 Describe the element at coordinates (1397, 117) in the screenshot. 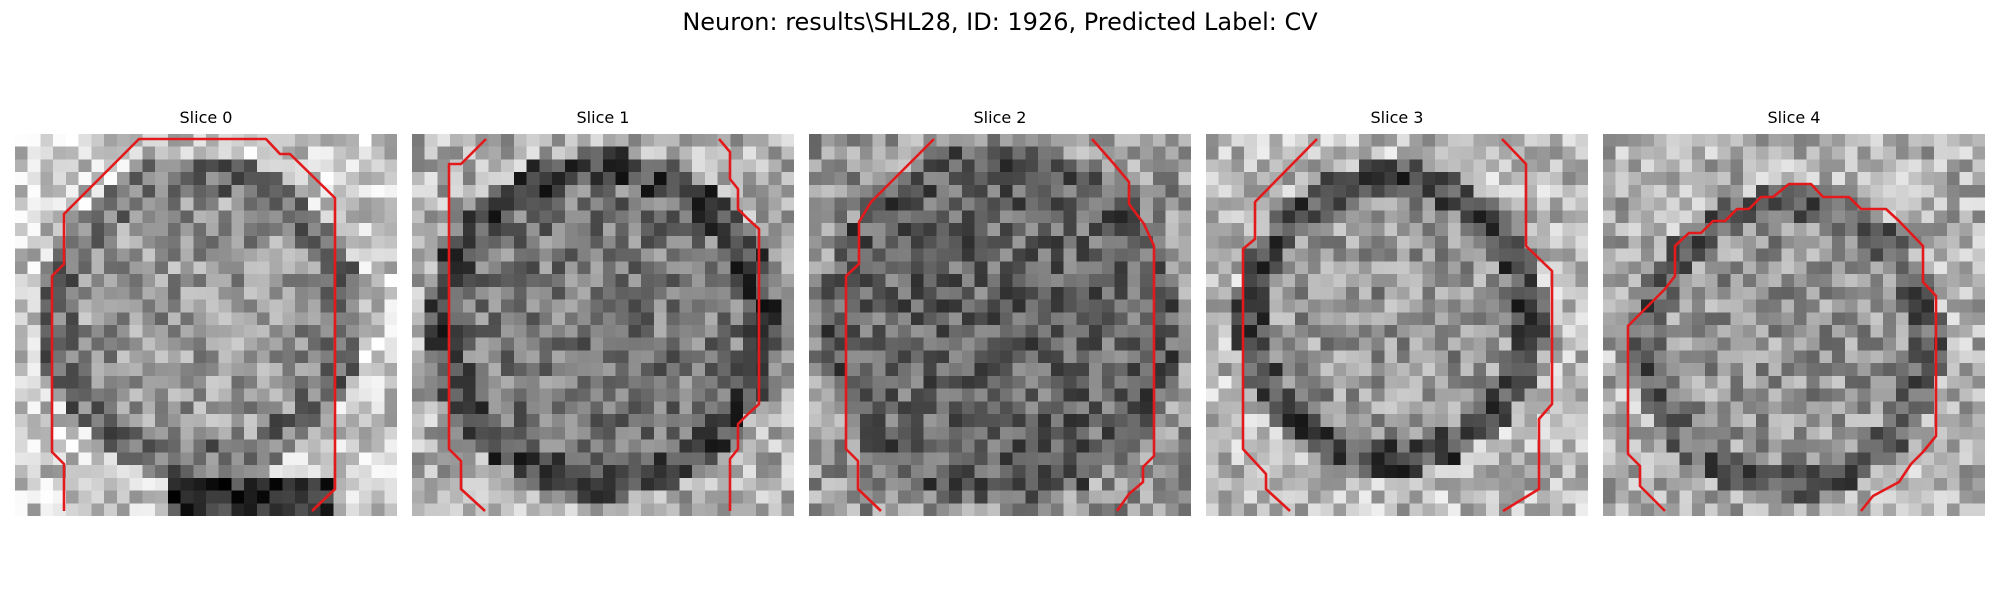

I see `slice-title: Slice 3` at that location.